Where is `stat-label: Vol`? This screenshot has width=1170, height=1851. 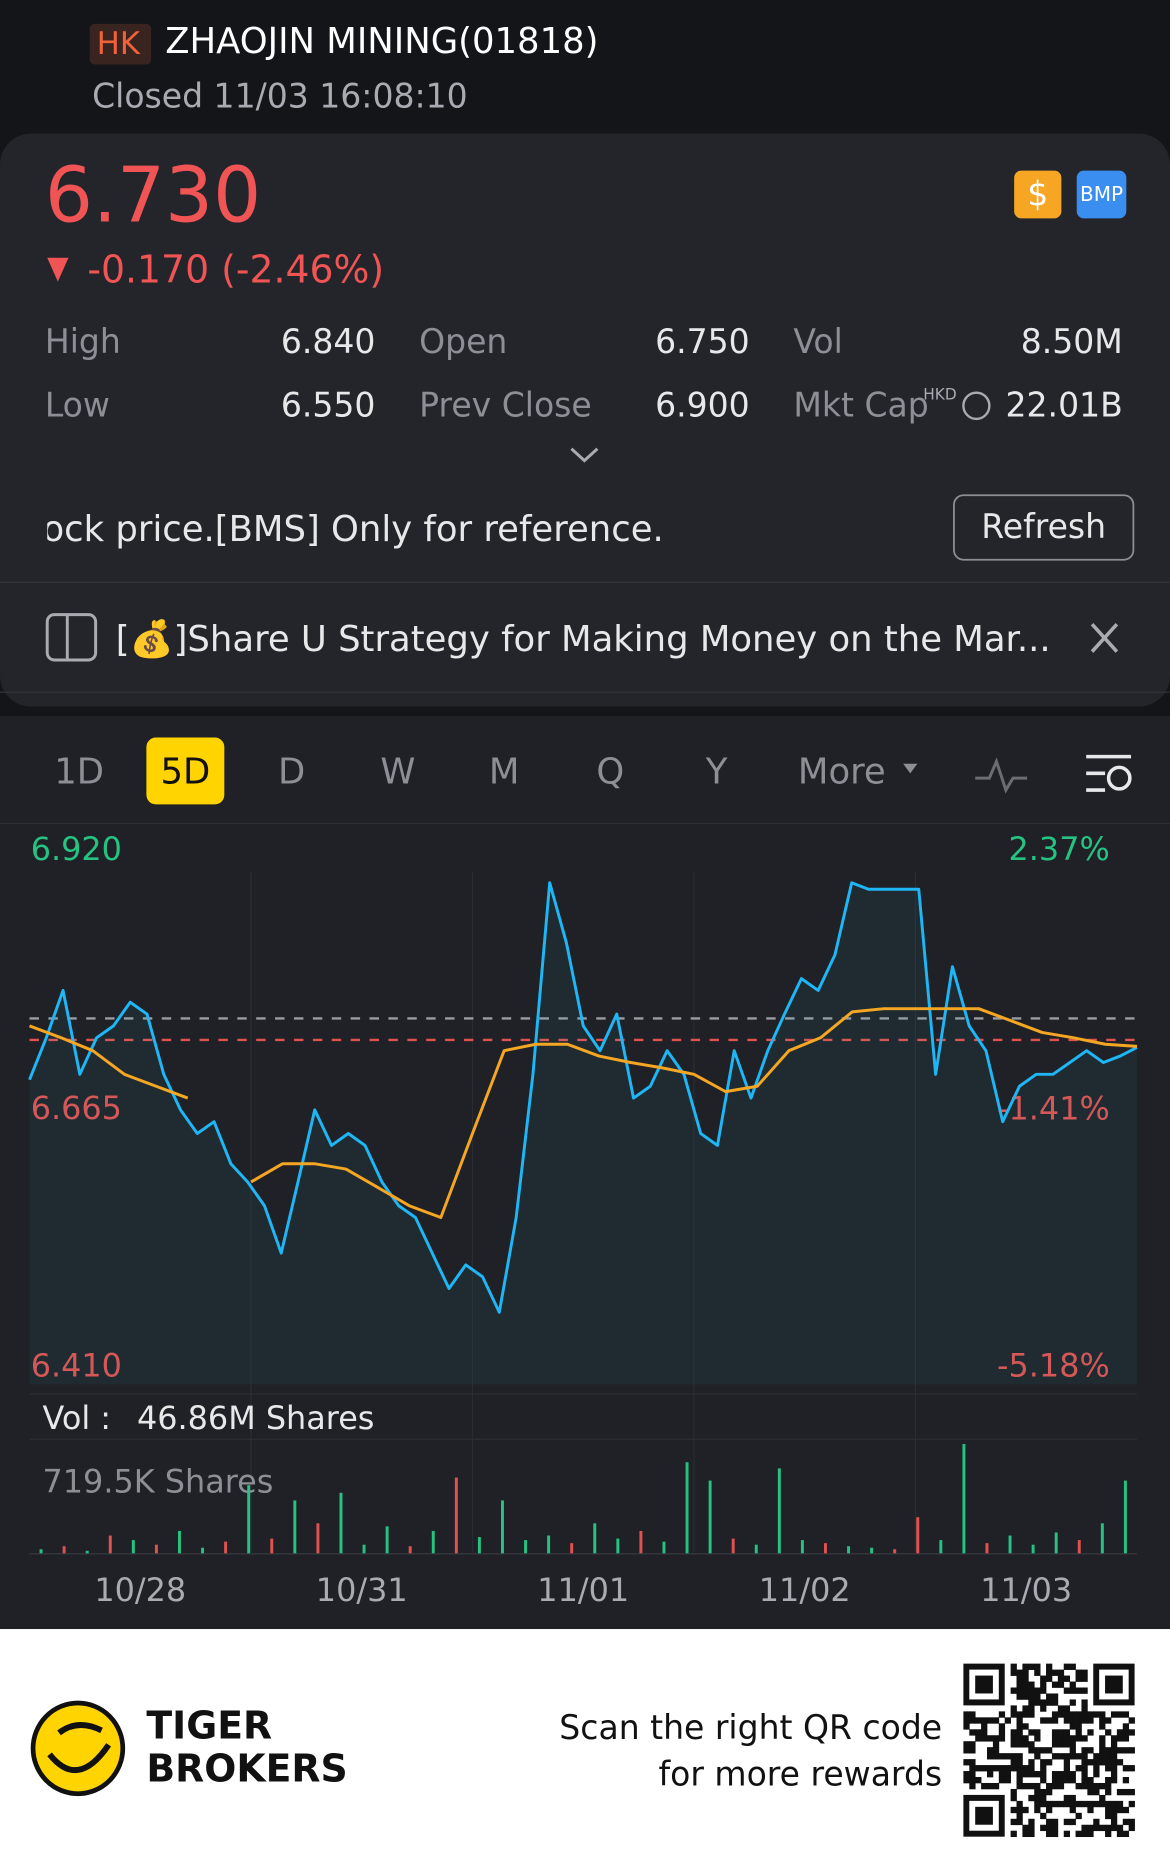
stat-label: Vol is located at coordinates (817, 341).